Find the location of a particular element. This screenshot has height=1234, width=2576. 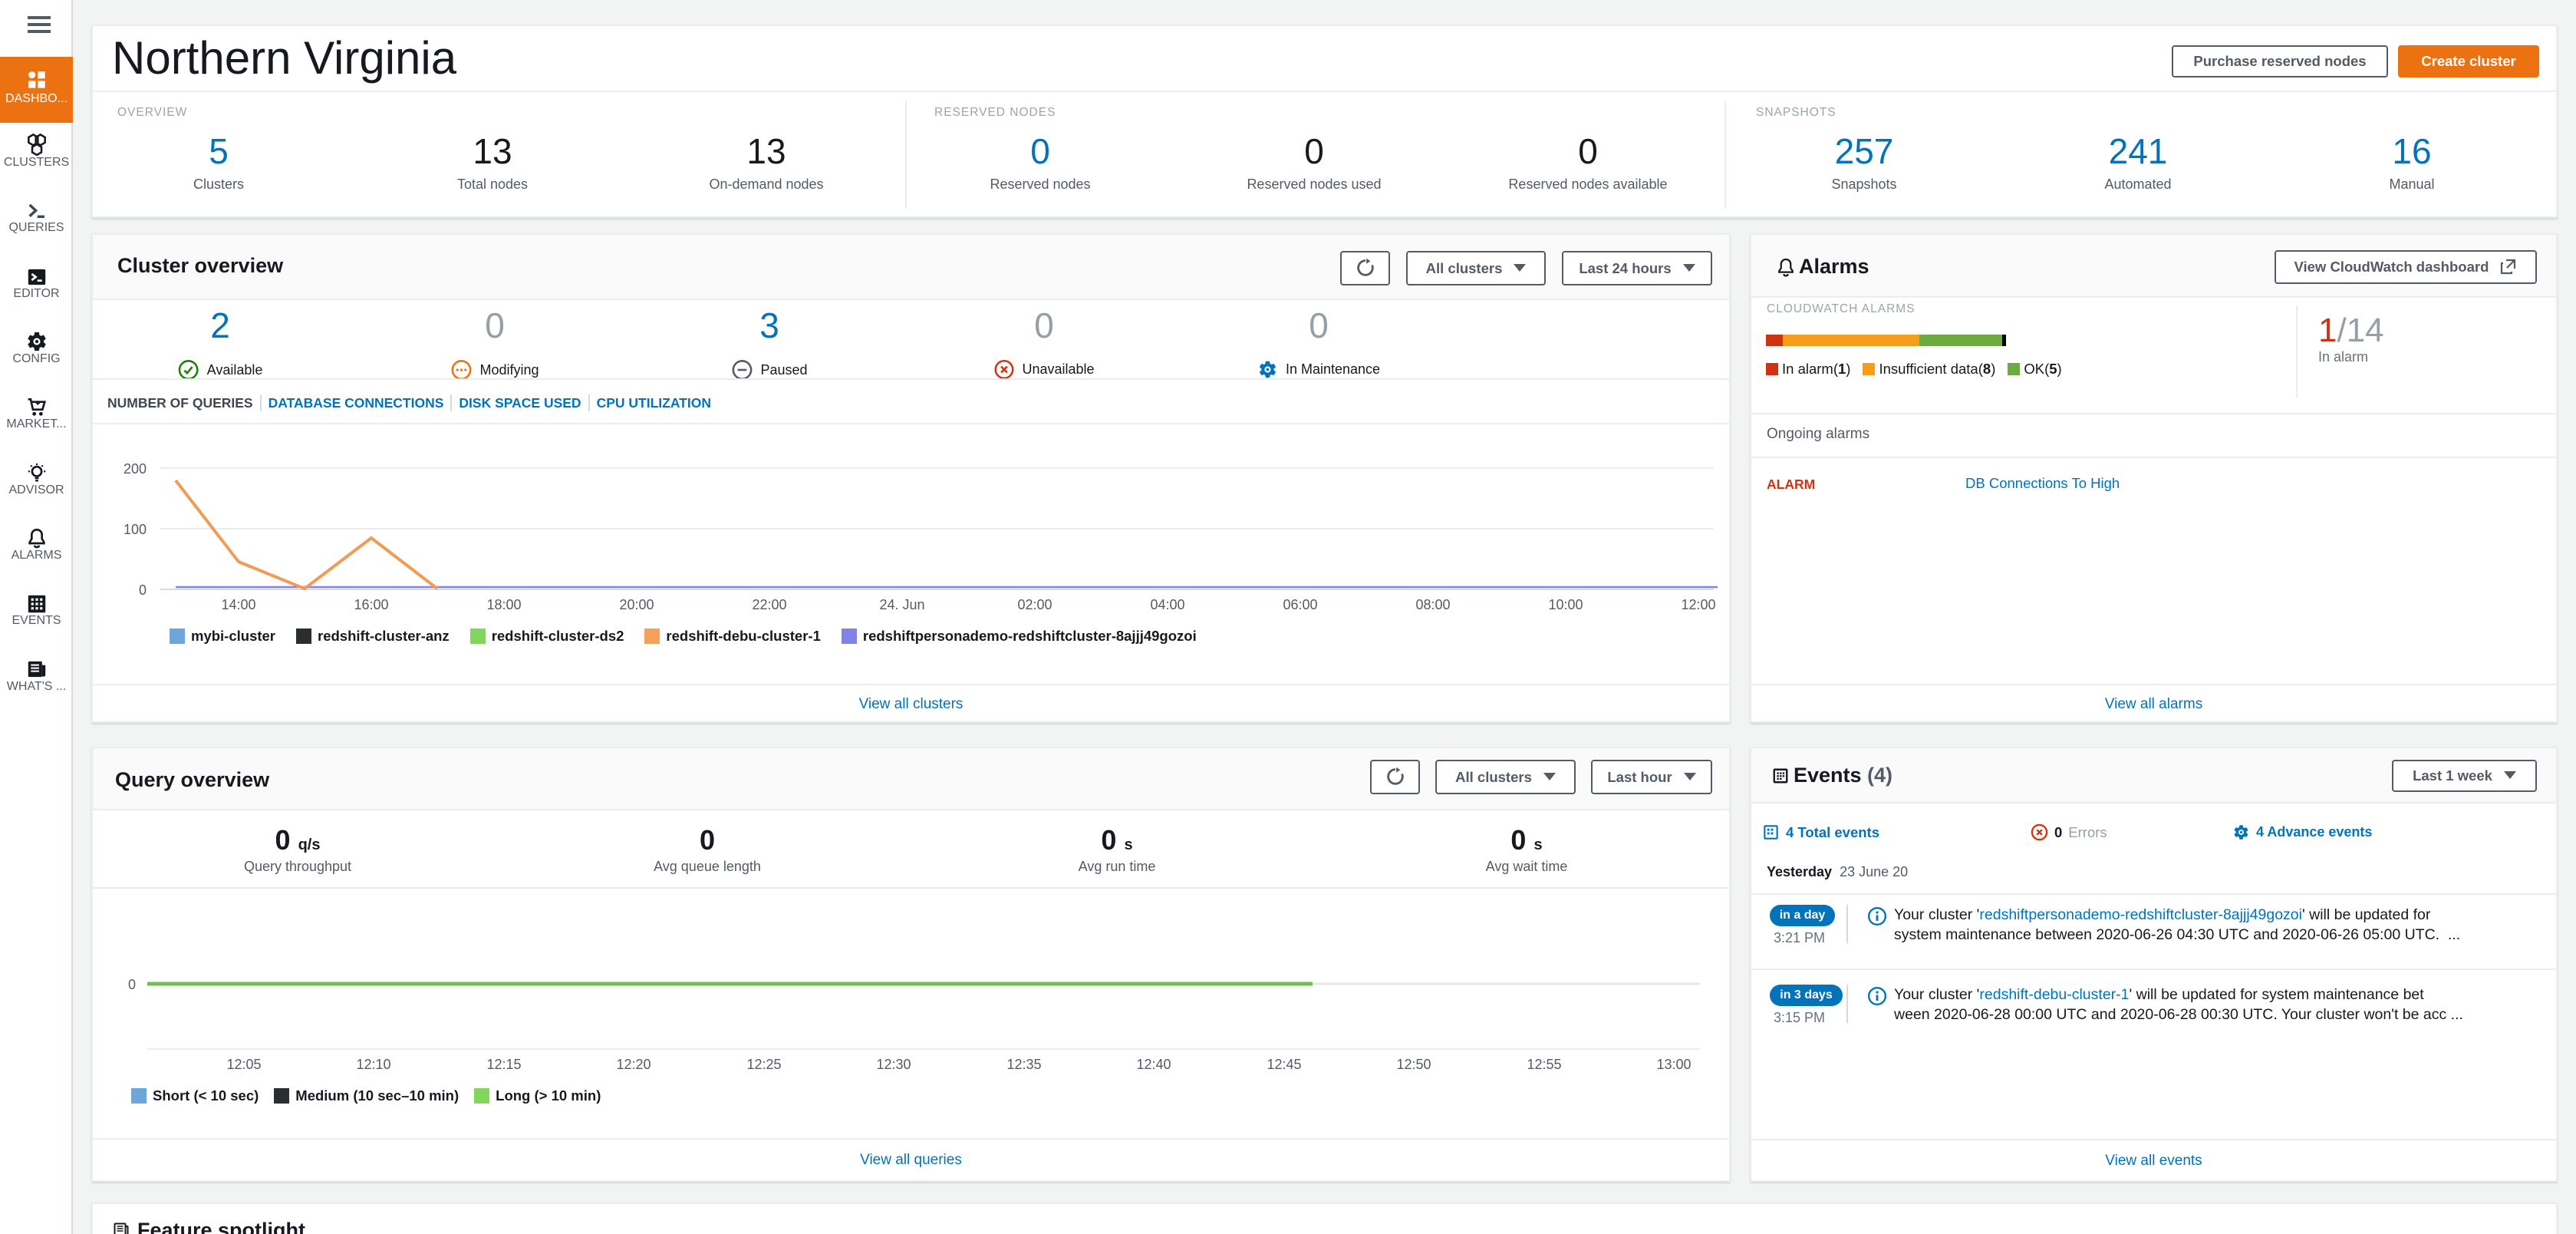

svg-text: 22:00 is located at coordinates (769, 604).